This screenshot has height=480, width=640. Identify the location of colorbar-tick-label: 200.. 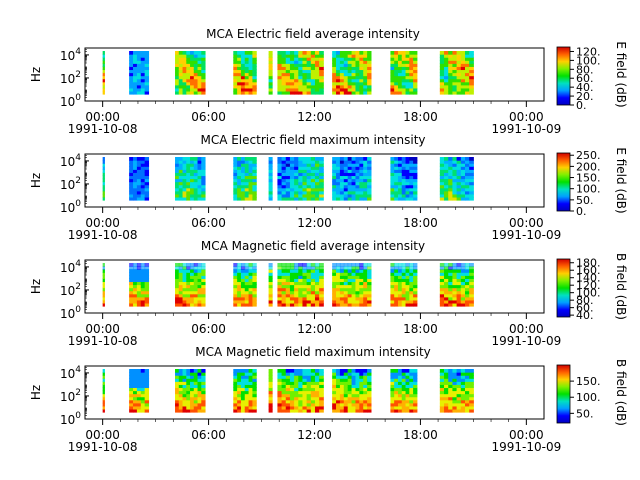
(588, 166).